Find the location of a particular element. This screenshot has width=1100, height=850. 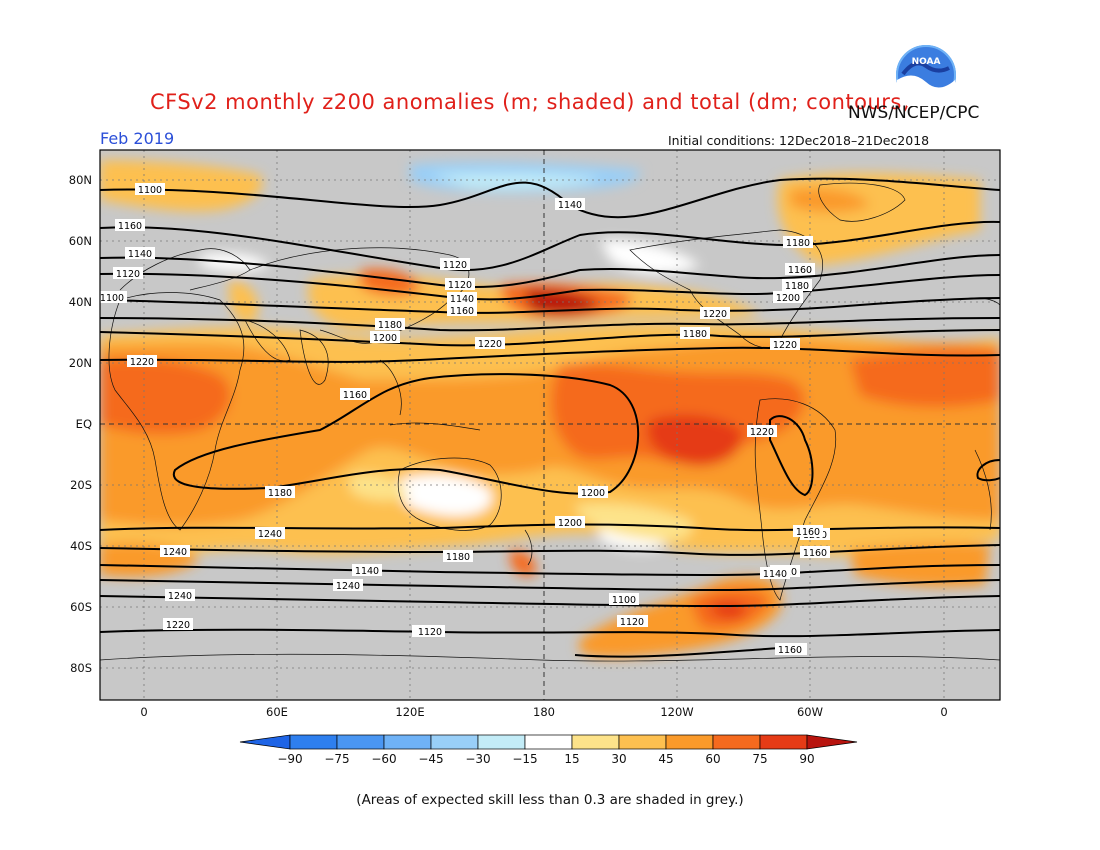

colorbar-tick-label: 90 is located at coordinates (807, 759).